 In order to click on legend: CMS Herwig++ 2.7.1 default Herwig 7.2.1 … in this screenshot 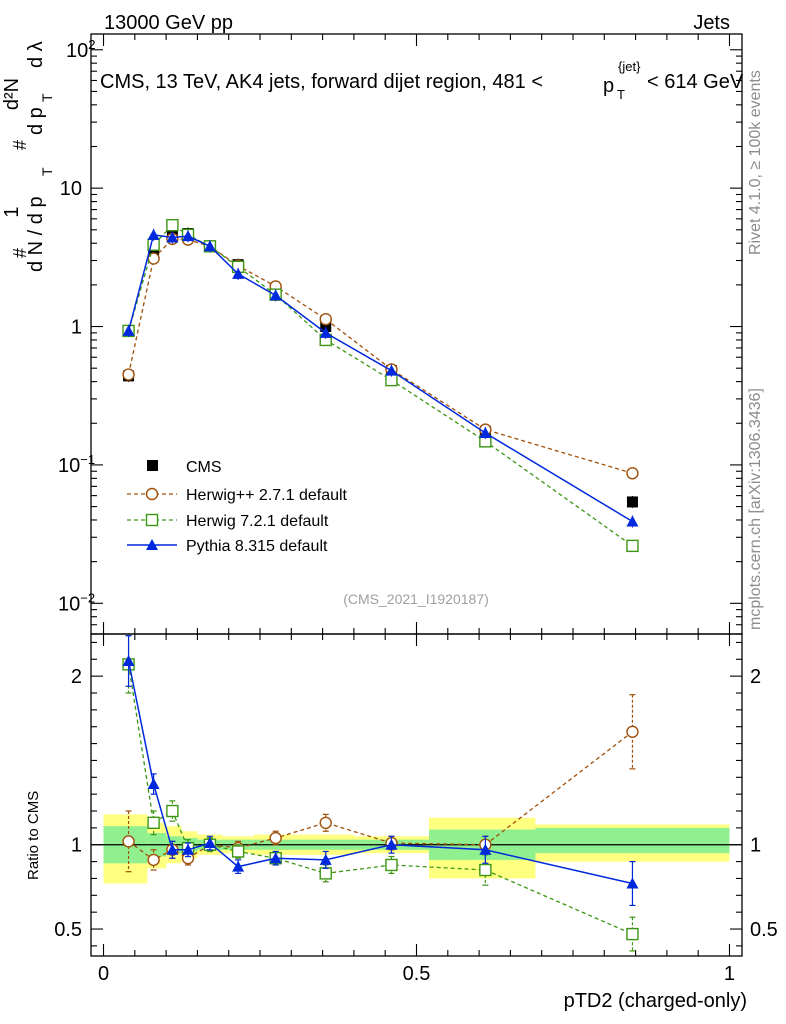, I will do `click(237, 507)`.